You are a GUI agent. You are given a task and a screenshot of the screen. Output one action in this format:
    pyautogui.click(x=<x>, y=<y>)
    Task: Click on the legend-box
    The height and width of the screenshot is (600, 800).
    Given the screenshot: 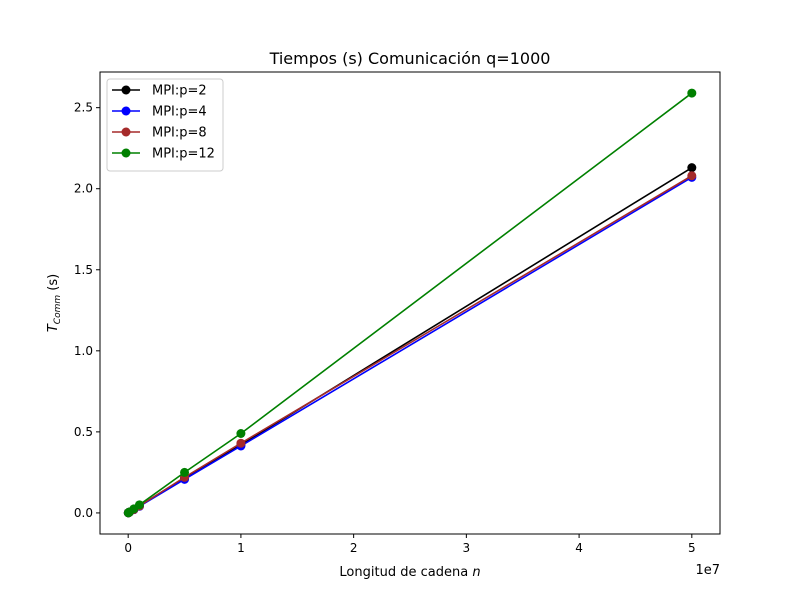 What is the action you would take?
    pyautogui.click(x=165, y=125)
    